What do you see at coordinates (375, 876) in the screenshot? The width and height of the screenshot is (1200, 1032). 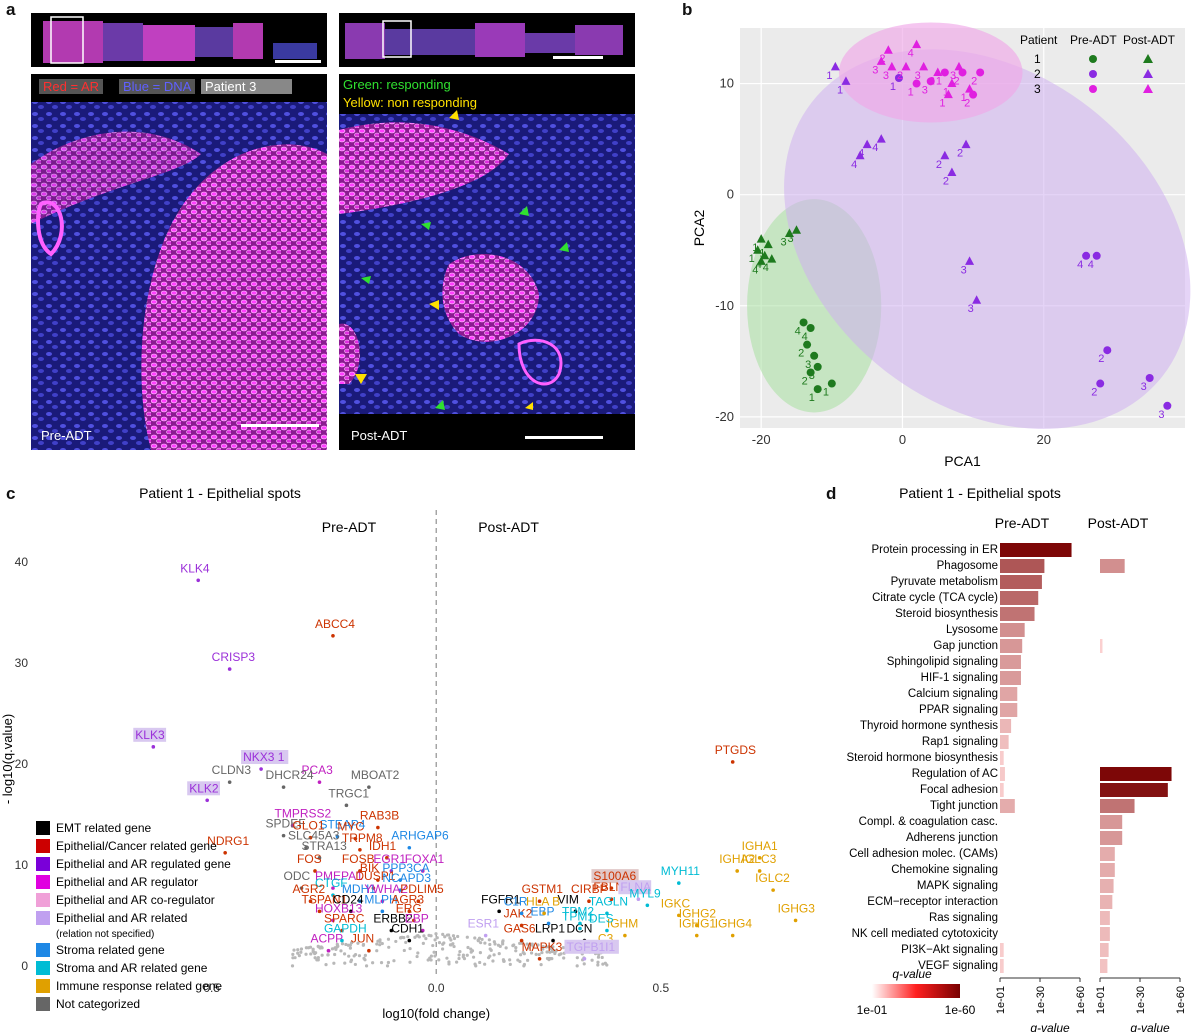 I see `volcano-gene-label: DUSP1` at bounding box center [375, 876].